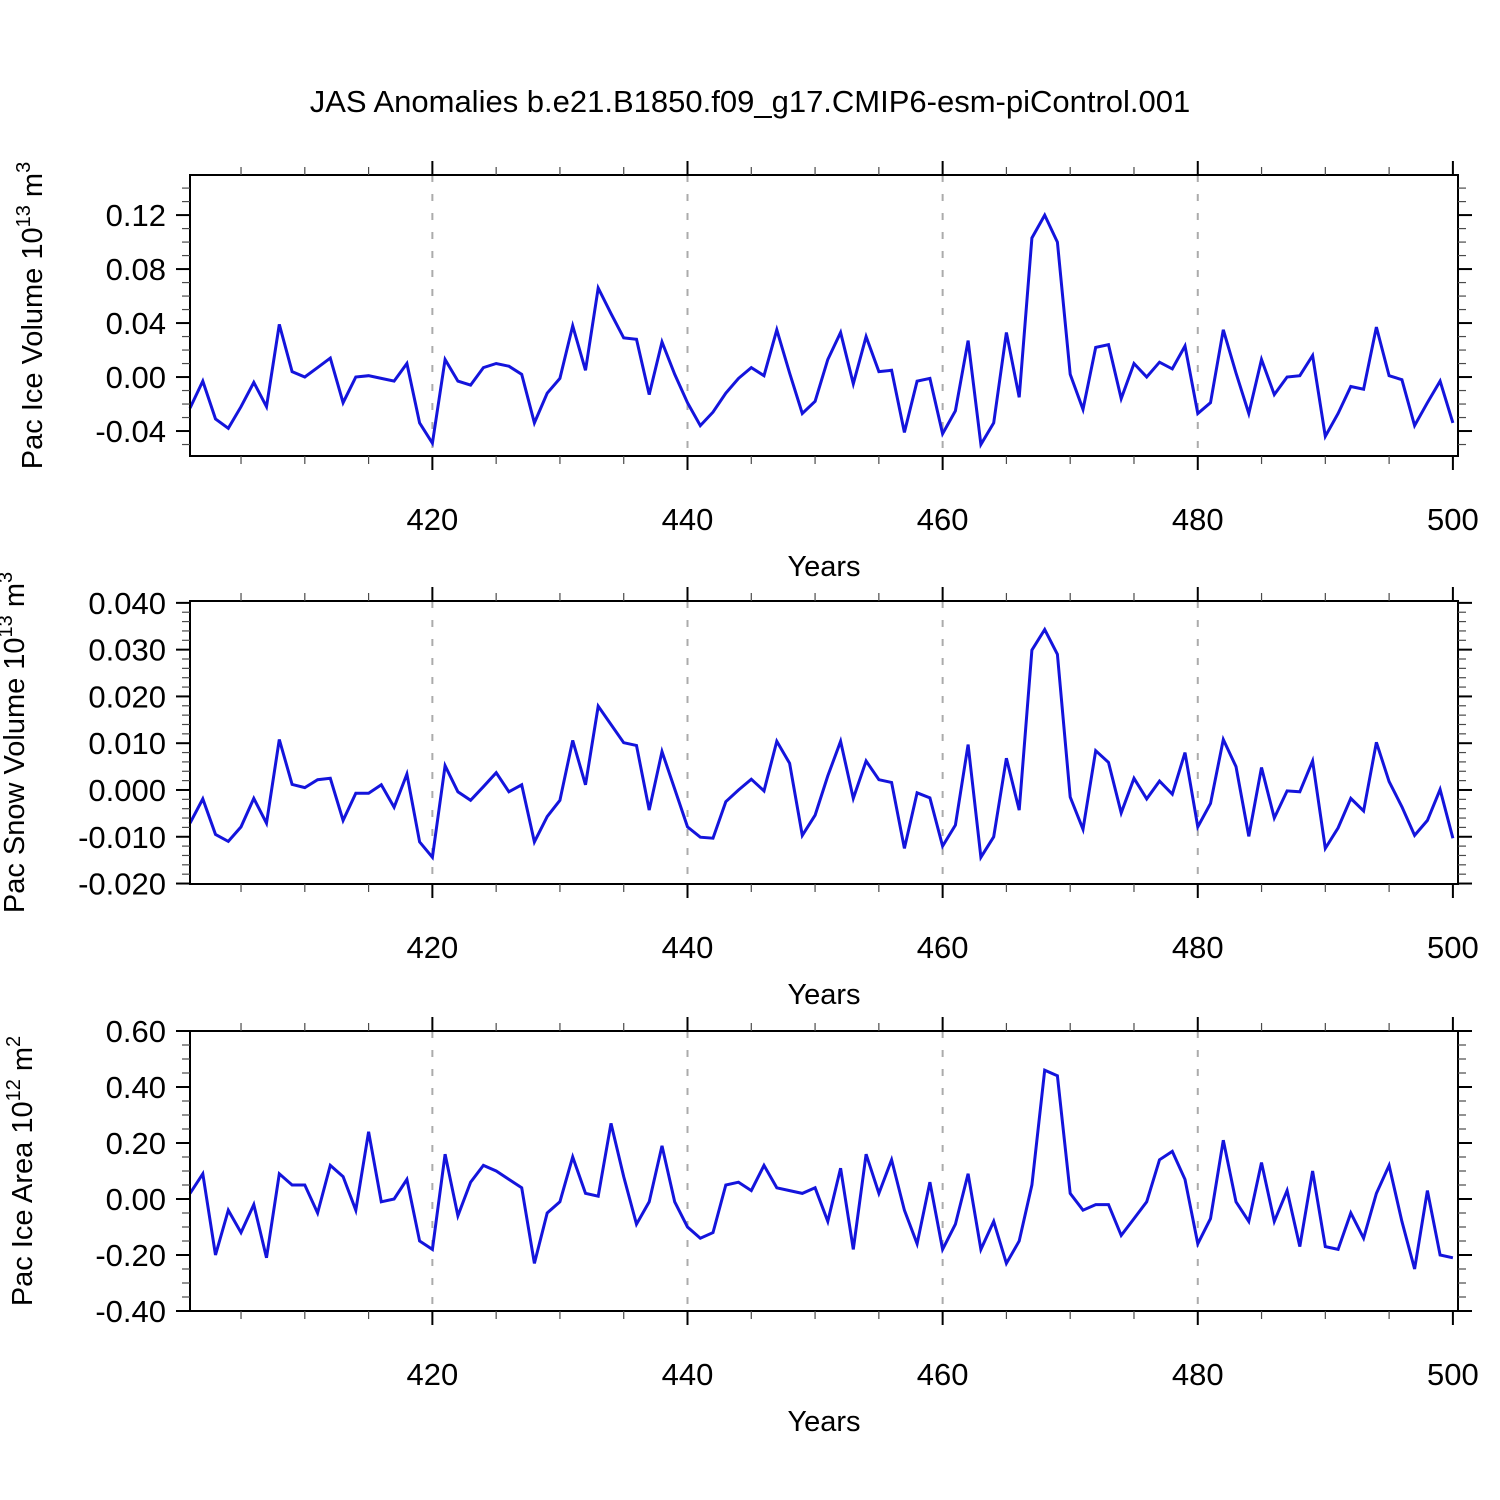 The height and width of the screenshot is (1500, 1500). Describe the element at coordinates (136, 1087) in the screenshot. I see `y-tick-label: 0.40` at that location.